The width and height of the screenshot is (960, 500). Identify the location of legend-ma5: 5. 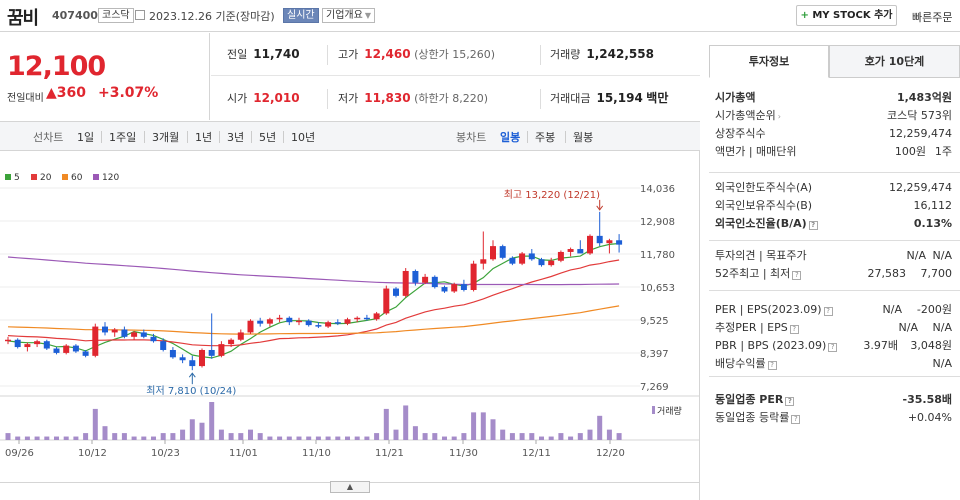
(12, 178).